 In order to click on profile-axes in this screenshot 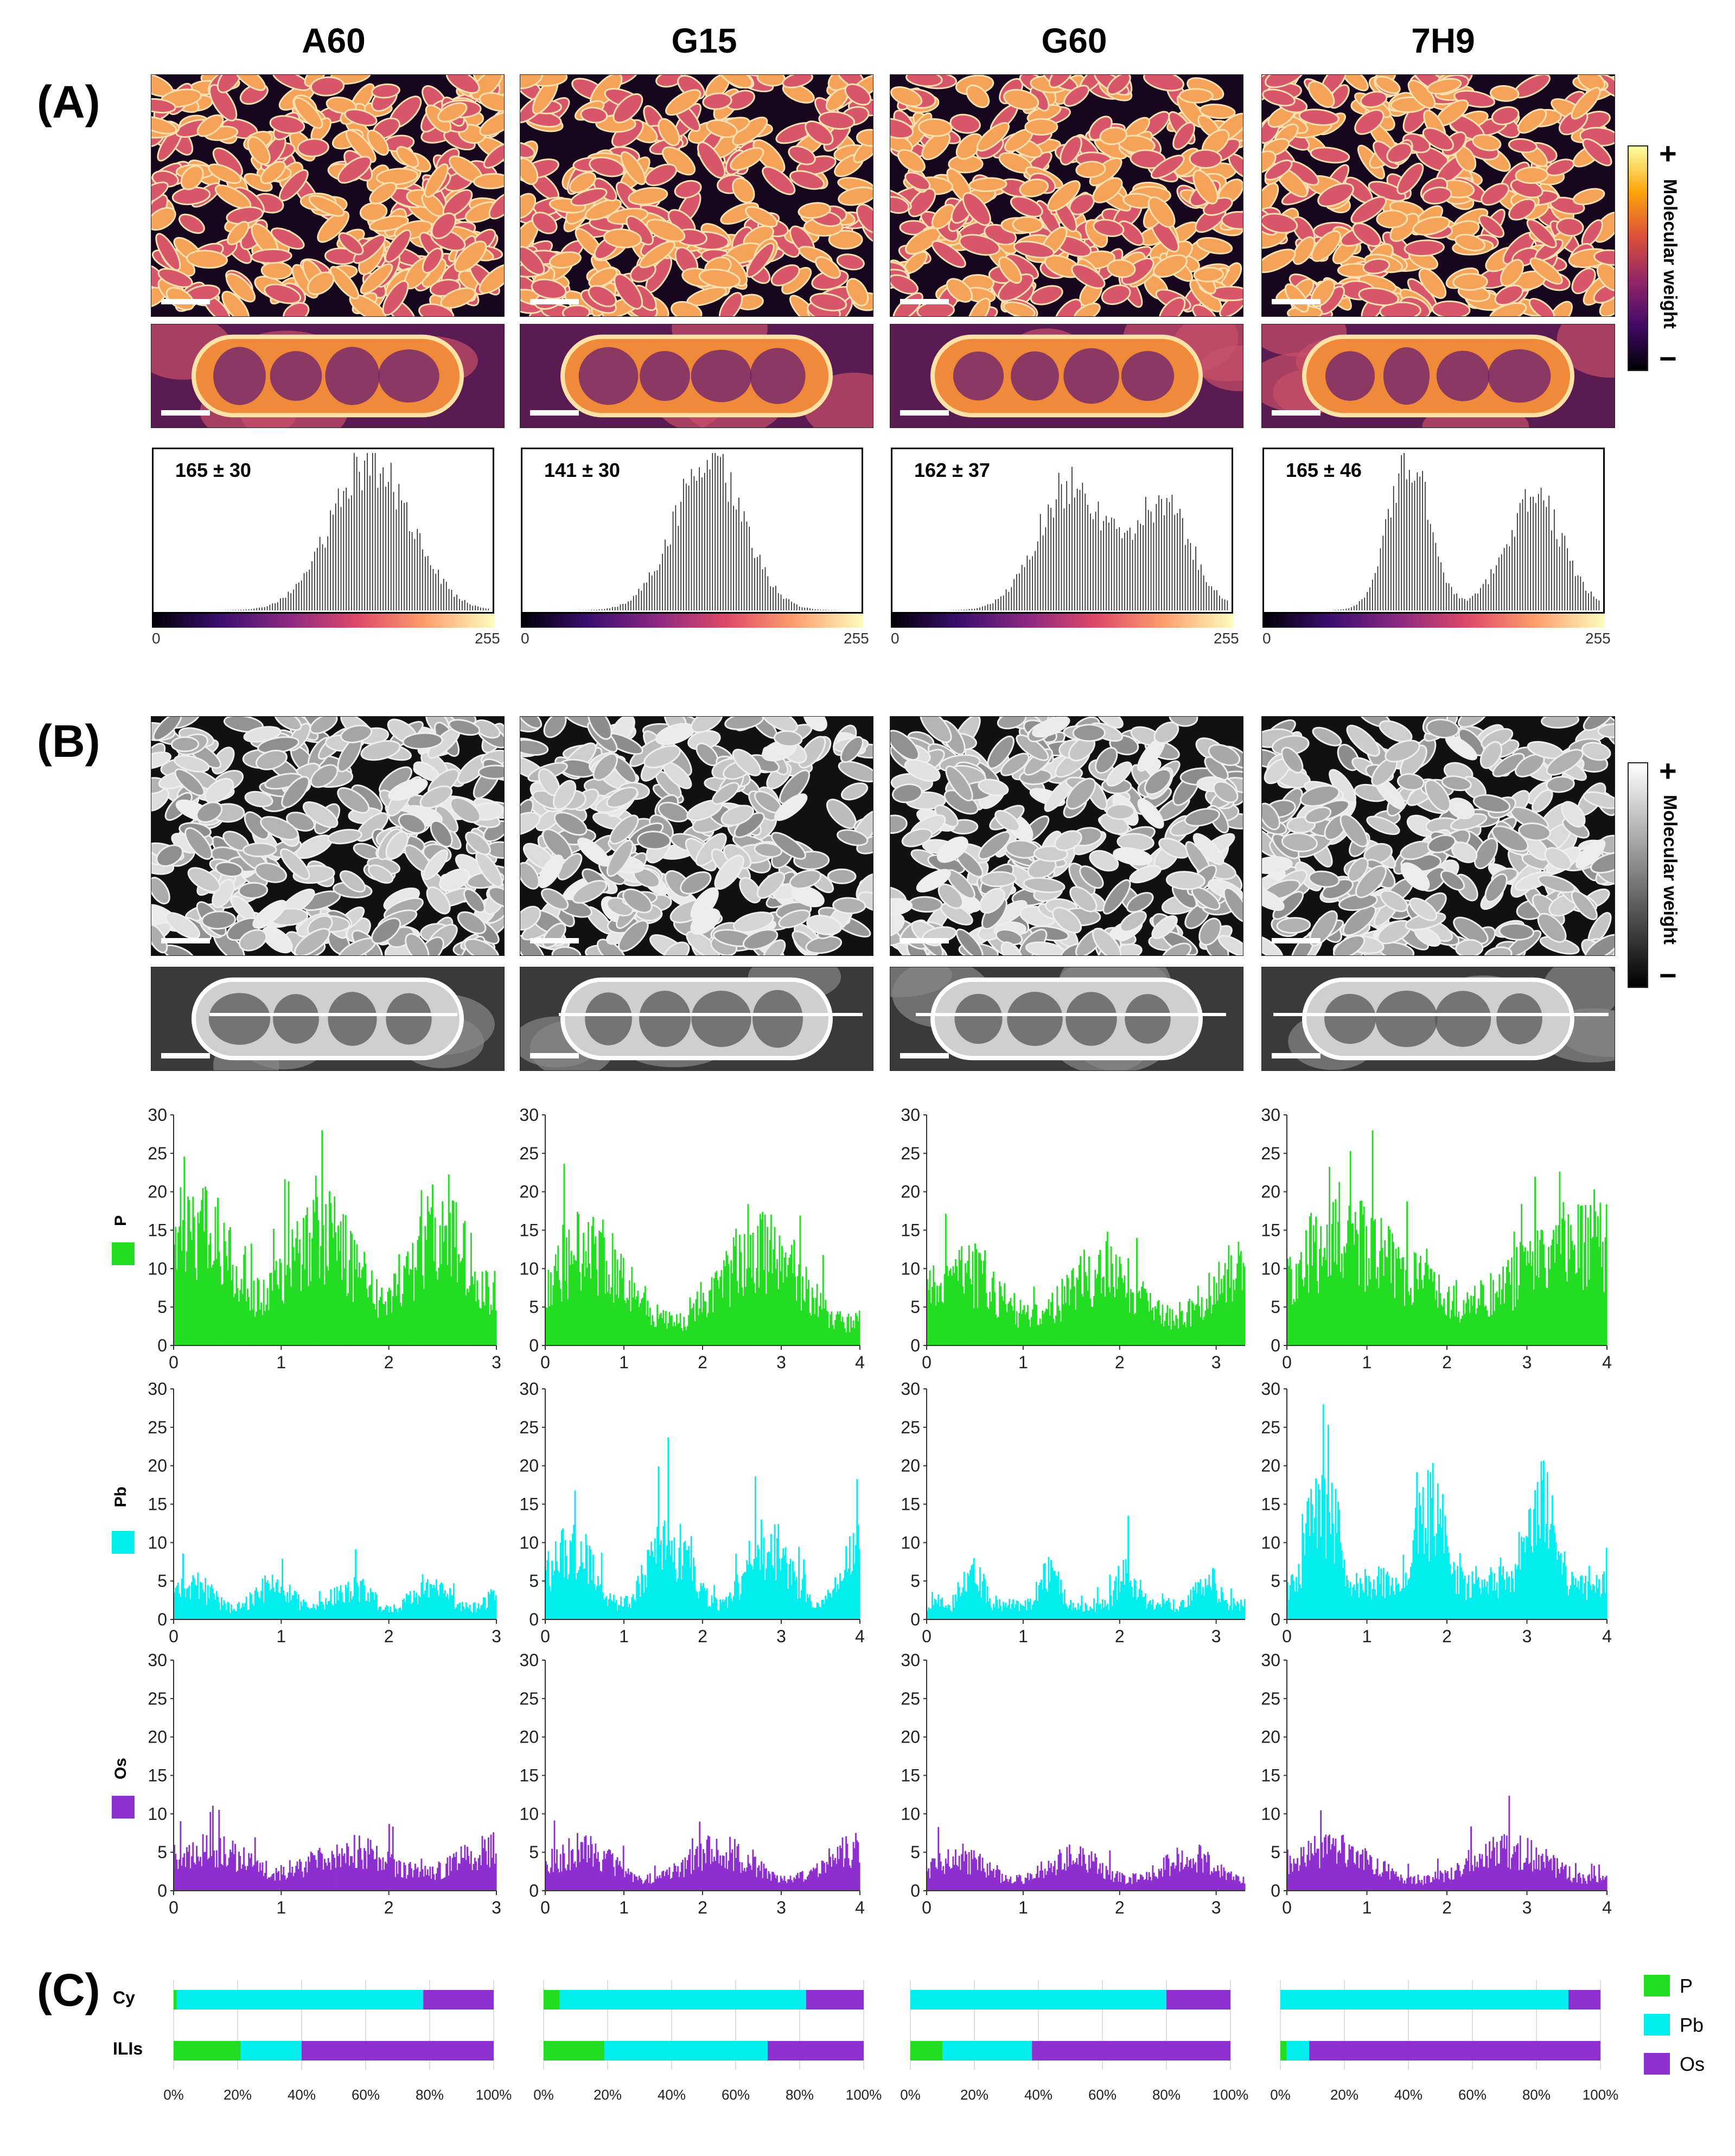, I will do `click(702, 1504)`.